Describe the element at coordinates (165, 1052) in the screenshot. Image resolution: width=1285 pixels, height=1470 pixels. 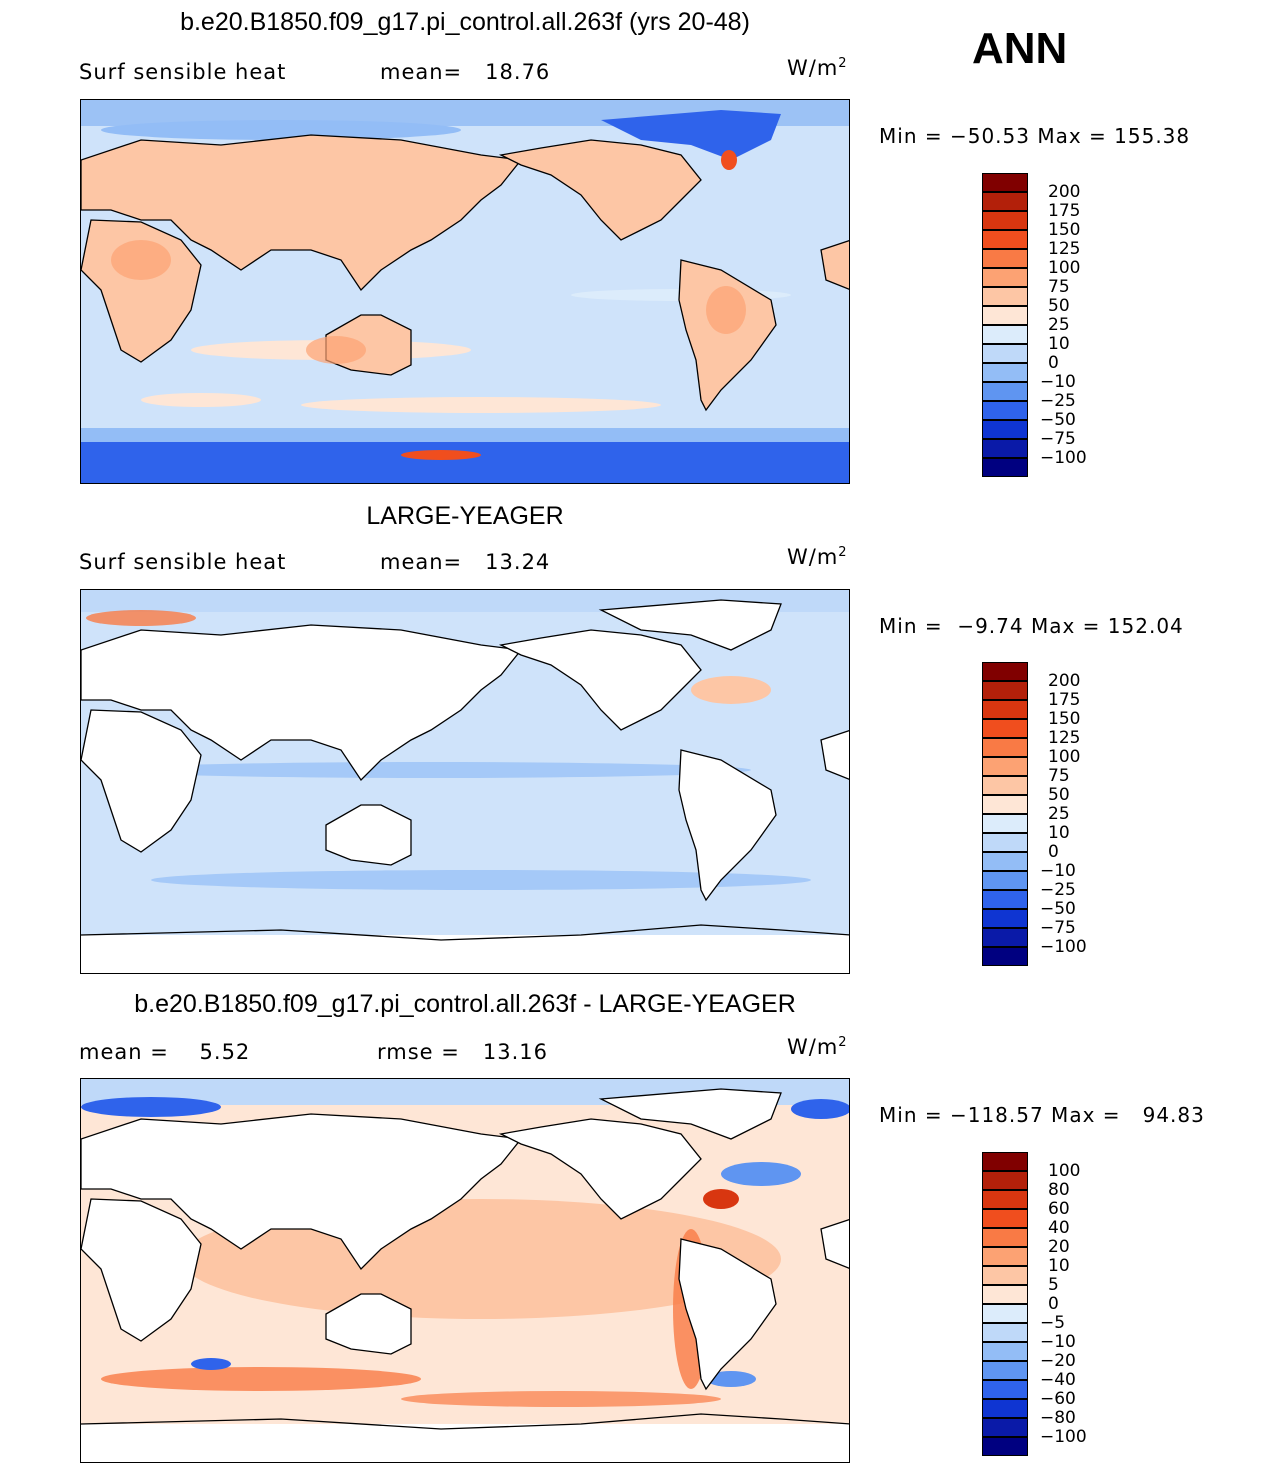
I see `panel-3-mean-label: mean = 5.52` at that location.